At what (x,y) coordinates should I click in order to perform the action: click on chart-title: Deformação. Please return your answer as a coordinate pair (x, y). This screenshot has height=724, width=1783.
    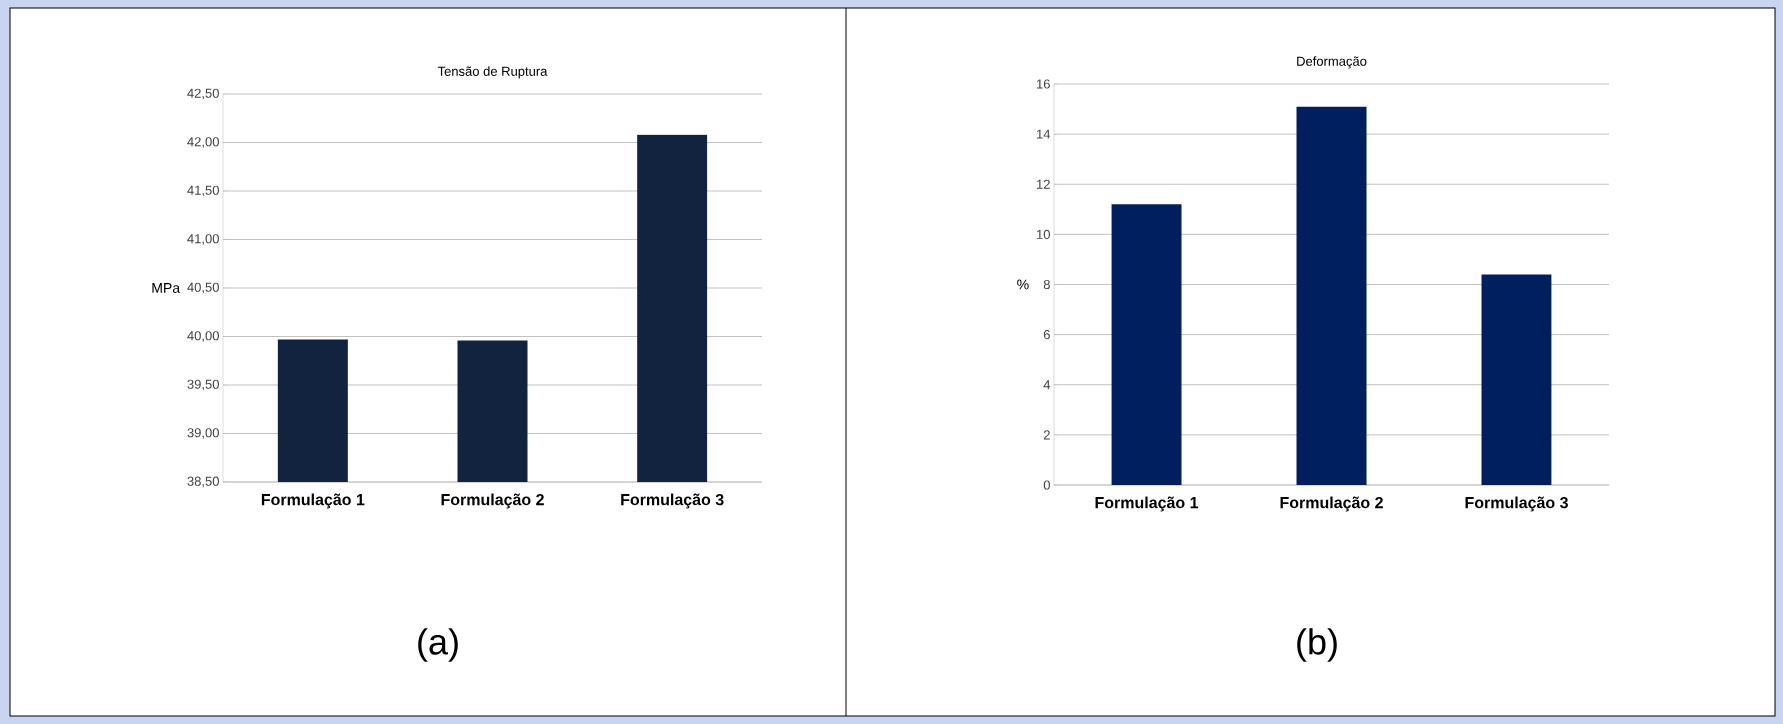
    Looking at the image, I should click on (1332, 62).